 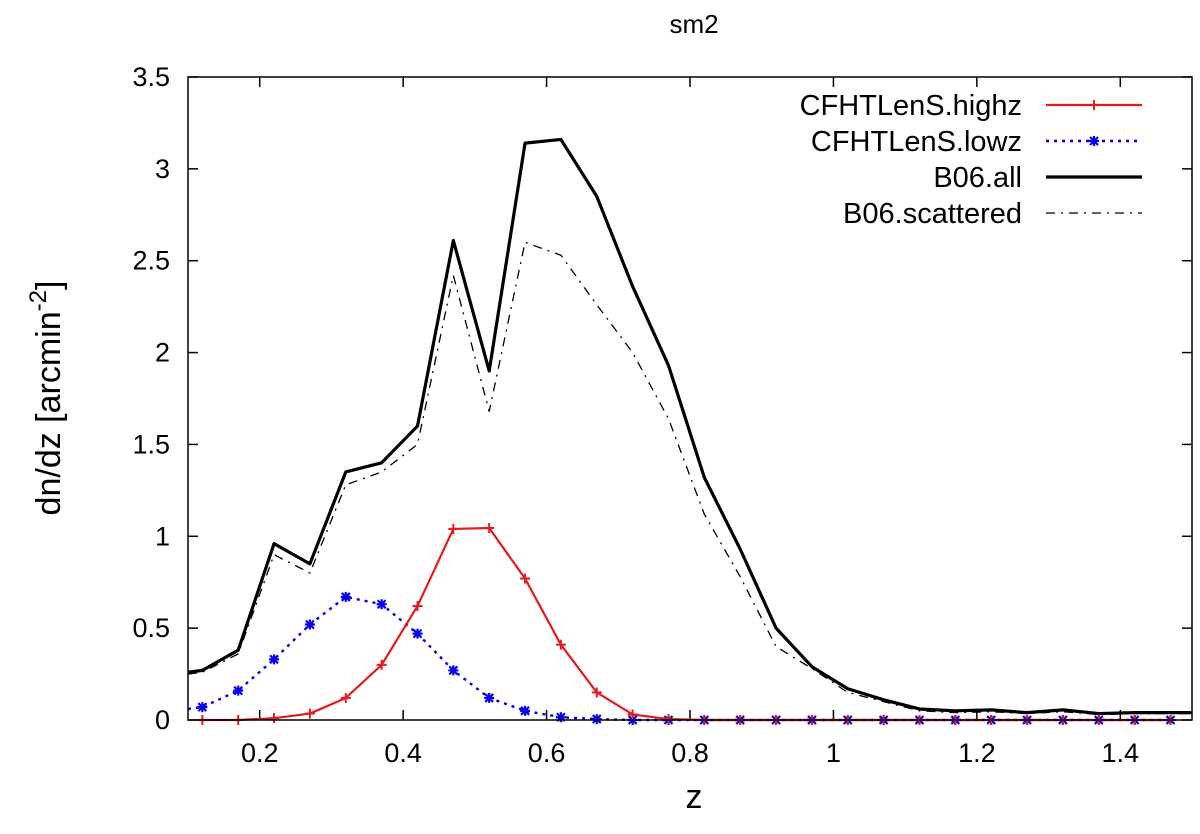 What do you see at coordinates (151, 77) in the screenshot?
I see `y-tick-label: 3.5` at bounding box center [151, 77].